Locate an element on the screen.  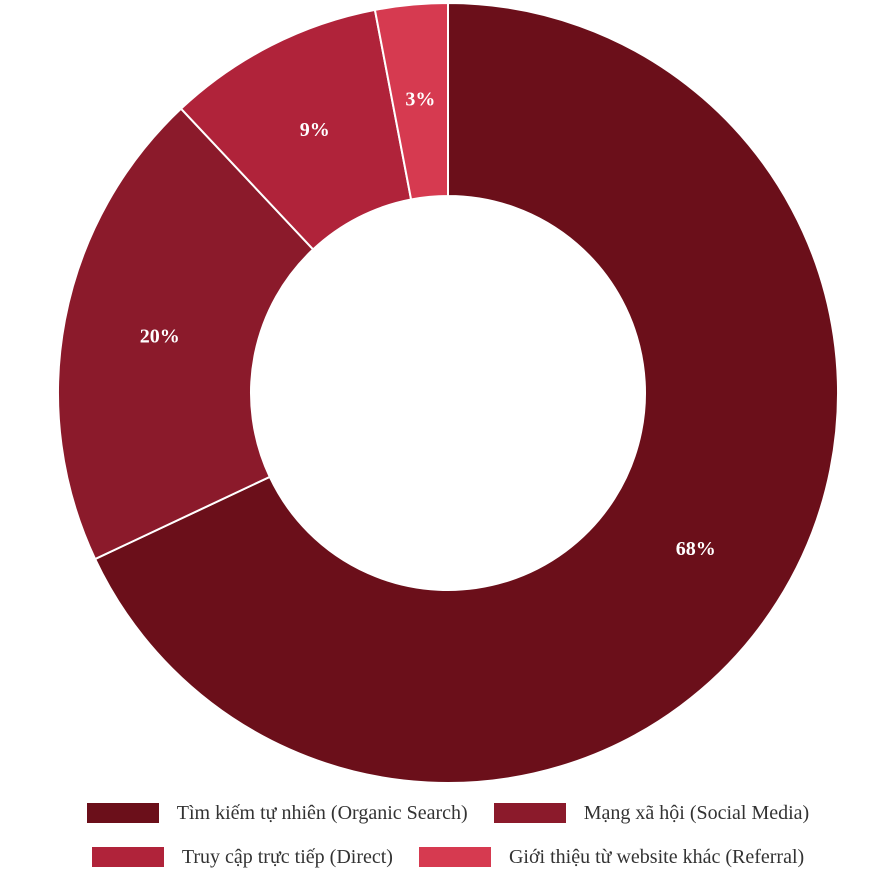
legend-item: Tìm kiếm tự nhiên (Organic Search) is located at coordinates (277, 813).